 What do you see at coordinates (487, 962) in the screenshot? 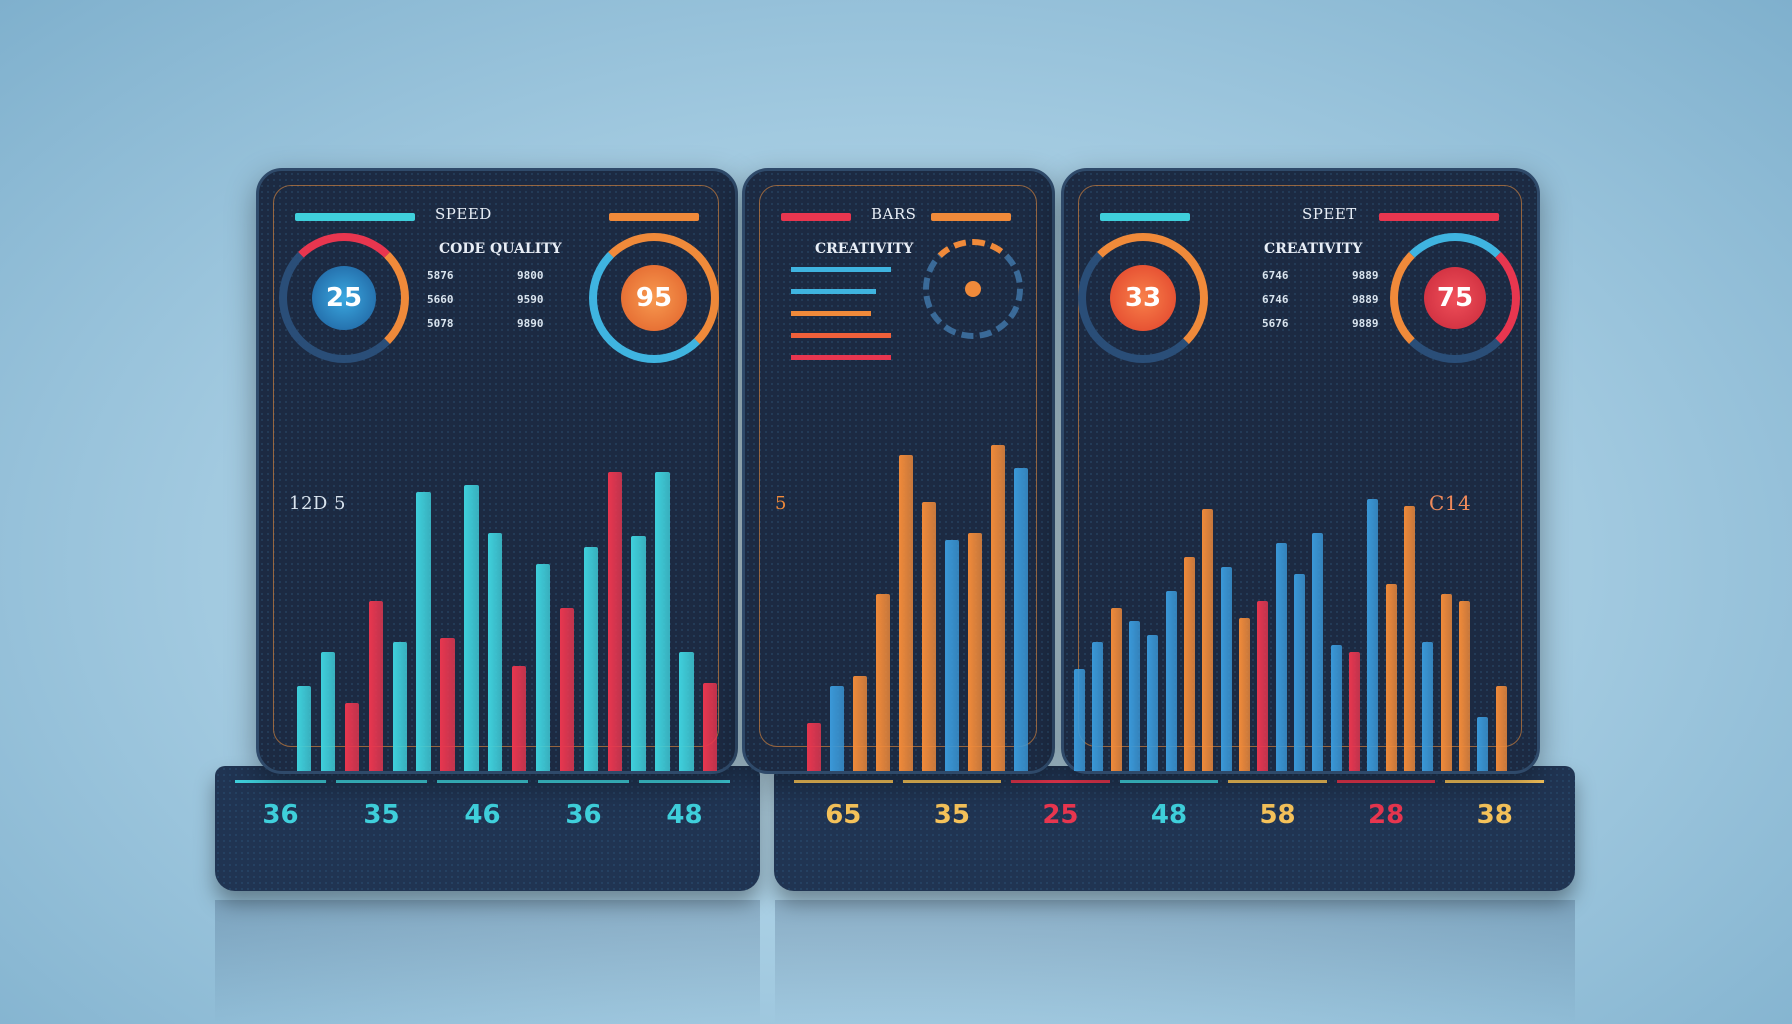
I see `reflection` at bounding box center [487, 962].